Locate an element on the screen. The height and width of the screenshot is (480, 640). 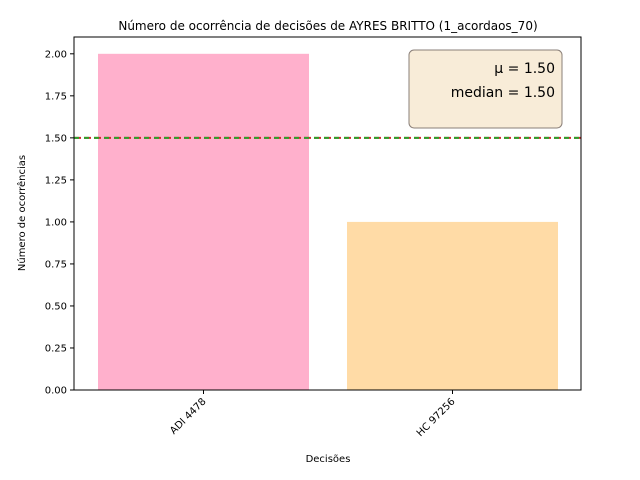
x-axis: ADI 4478 HC 97256 is located at coordinates (313, 414).